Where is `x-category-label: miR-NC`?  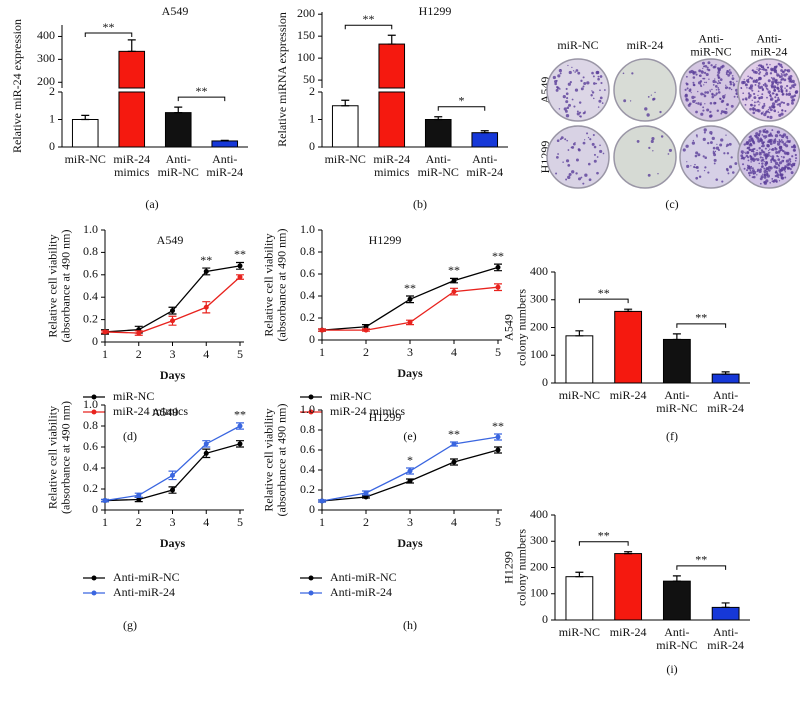
x-category-label: miR-NC is located at coordinates (579, 395).